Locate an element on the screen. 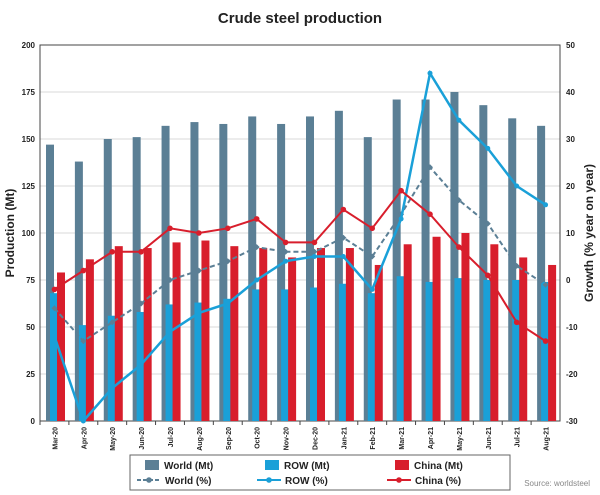 This screenshot has height=495, width=600. y2-tick-label: -30 is located at coordinates (572, 421).